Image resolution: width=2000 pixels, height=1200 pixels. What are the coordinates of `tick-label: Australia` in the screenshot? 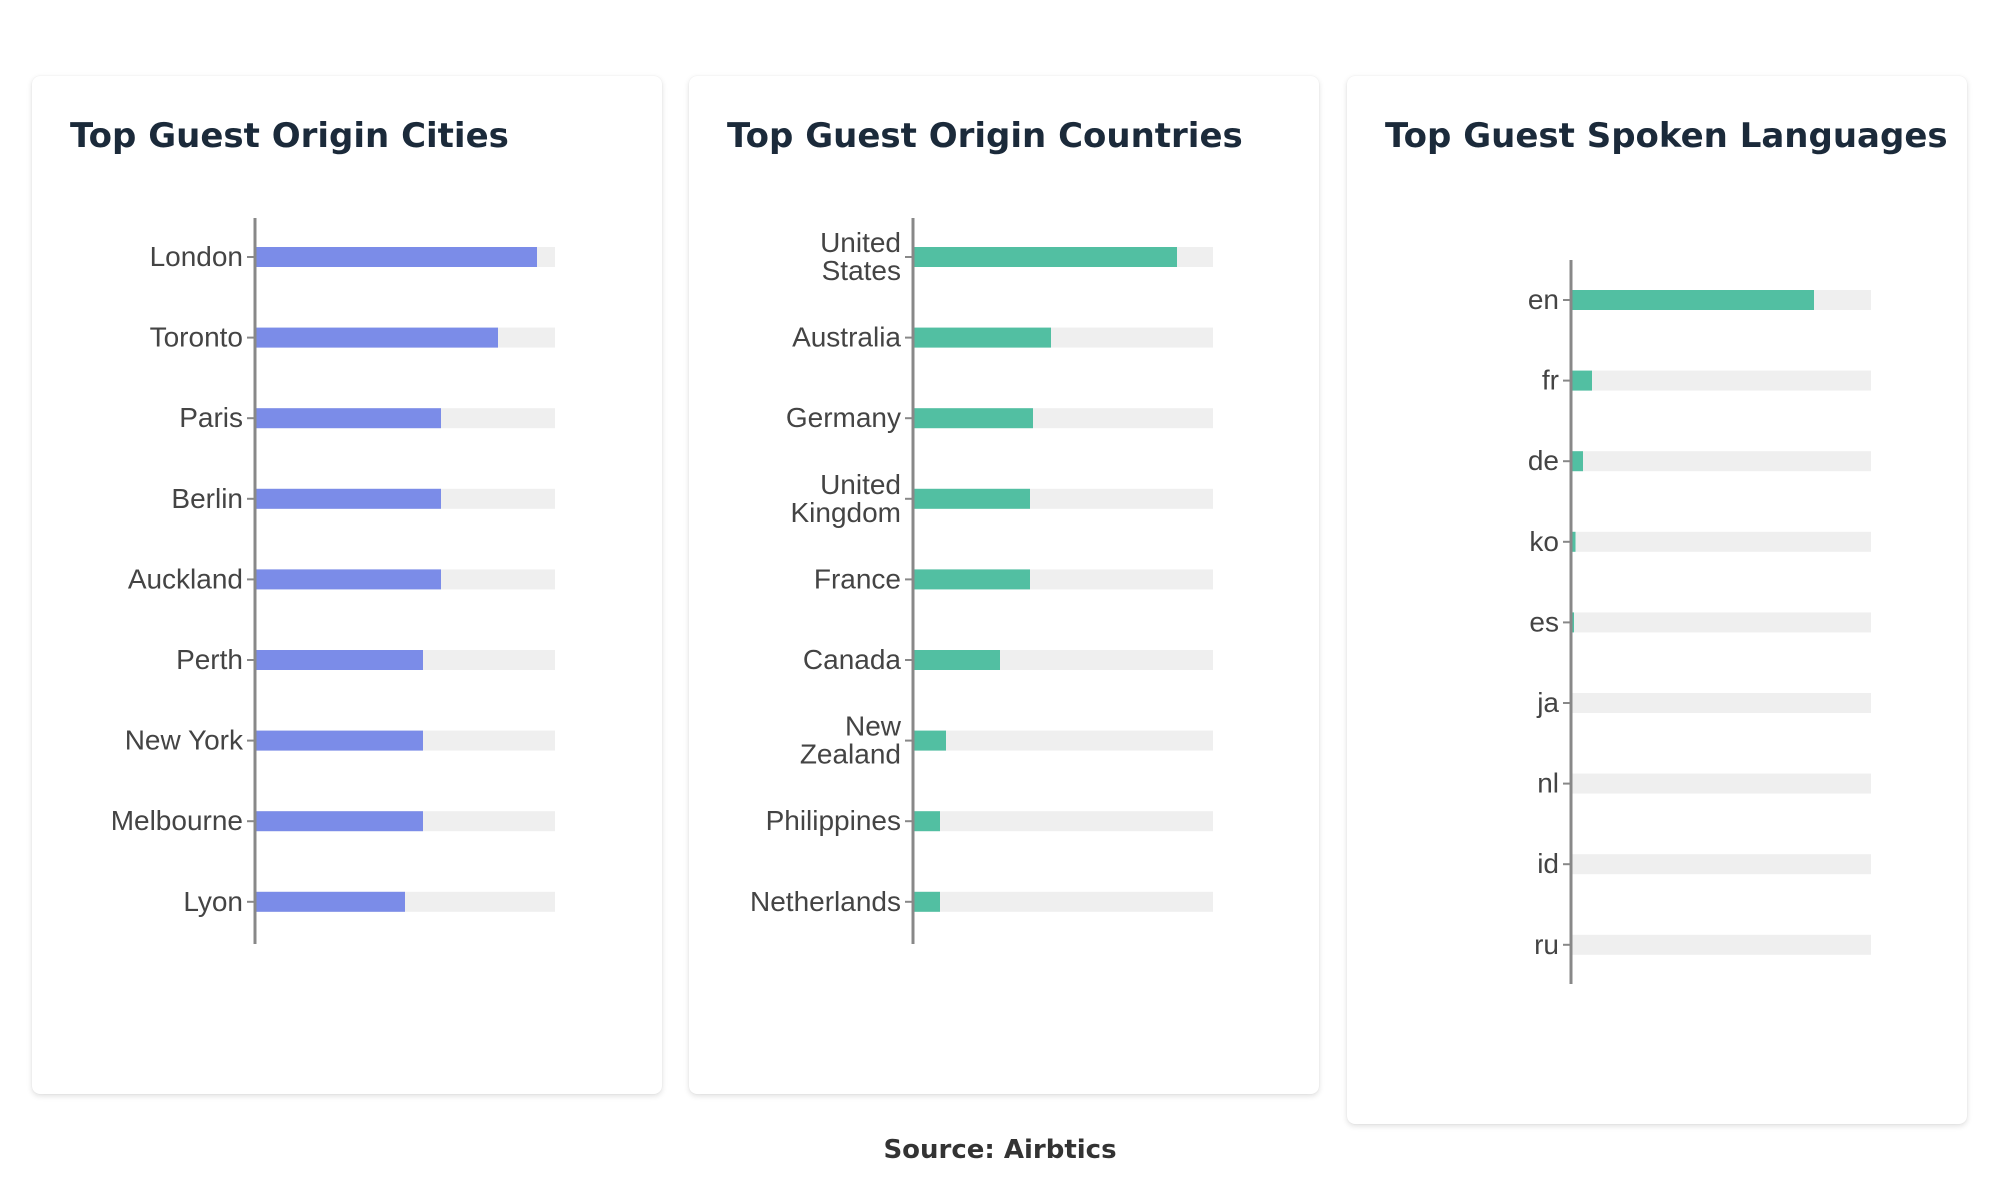 It's located at (846, 337).